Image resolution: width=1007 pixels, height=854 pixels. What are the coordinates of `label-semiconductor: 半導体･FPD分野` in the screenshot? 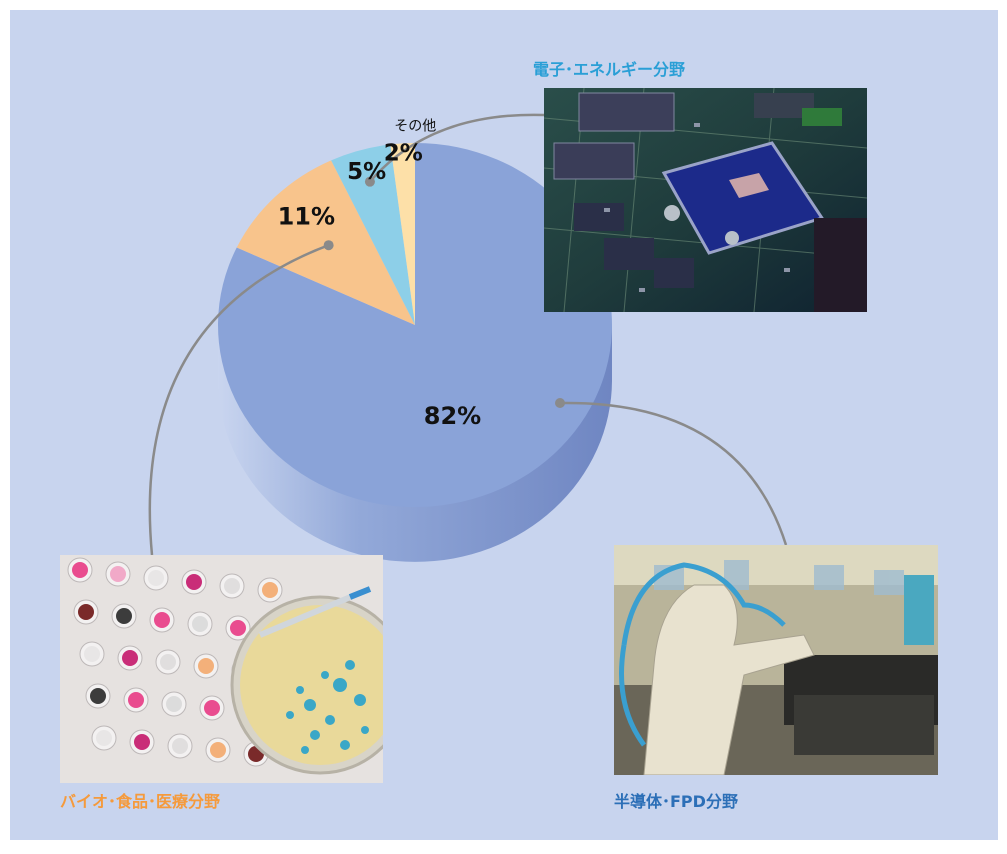 It's located at (676, 801).